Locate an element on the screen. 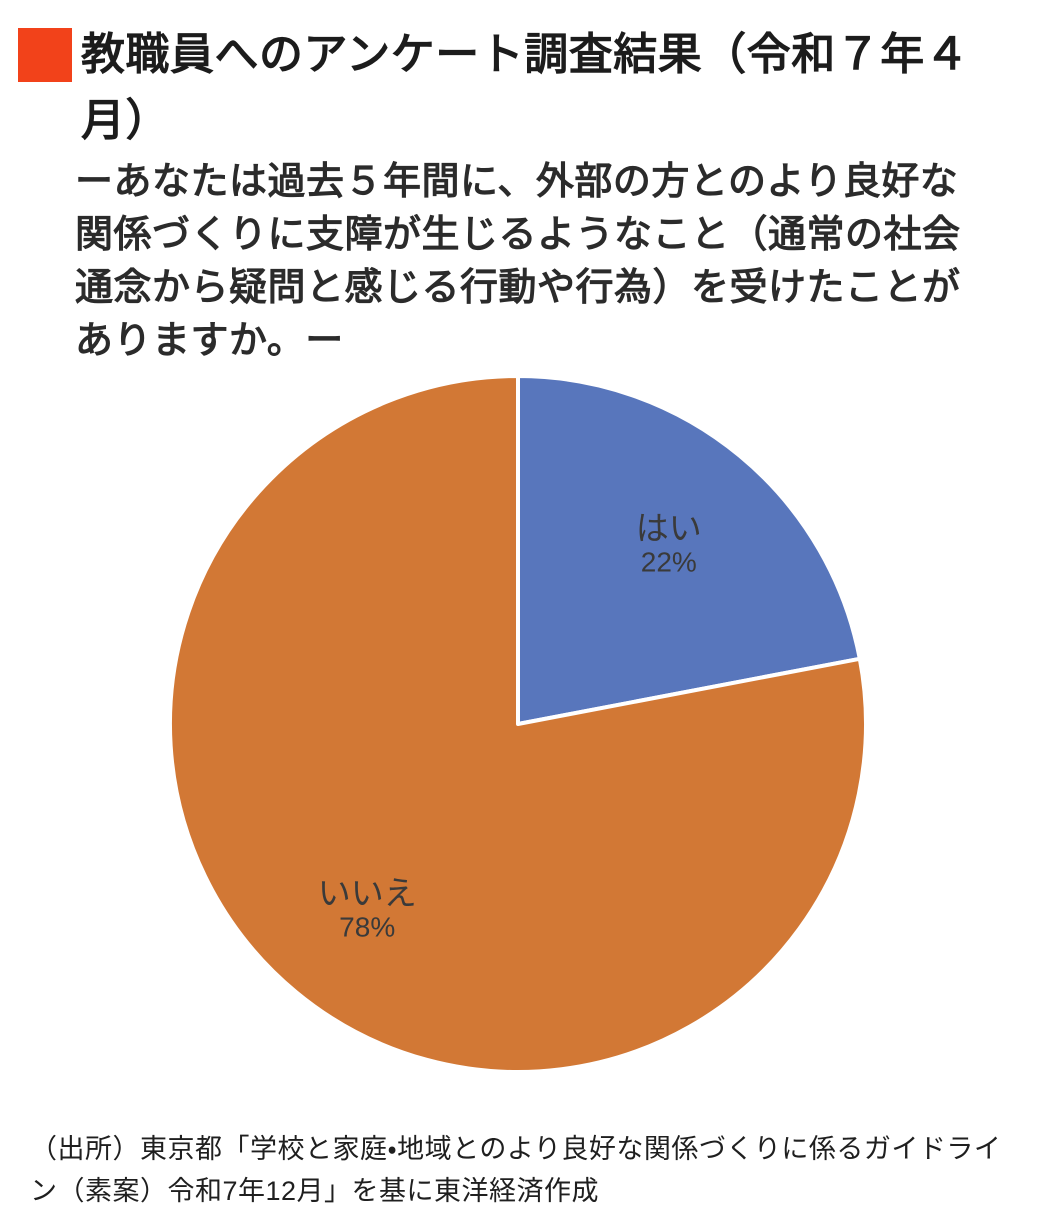 This screenshot has height=1228, width=1040. source-note-line-1: （出所）東京都「学校と家庭・地域とのより良好な関係づくりに係るガイドライ is located at coordinates (516, 1149).